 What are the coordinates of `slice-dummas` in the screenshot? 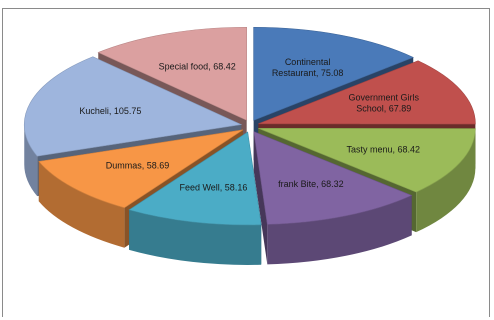 It's located at (141, 169).